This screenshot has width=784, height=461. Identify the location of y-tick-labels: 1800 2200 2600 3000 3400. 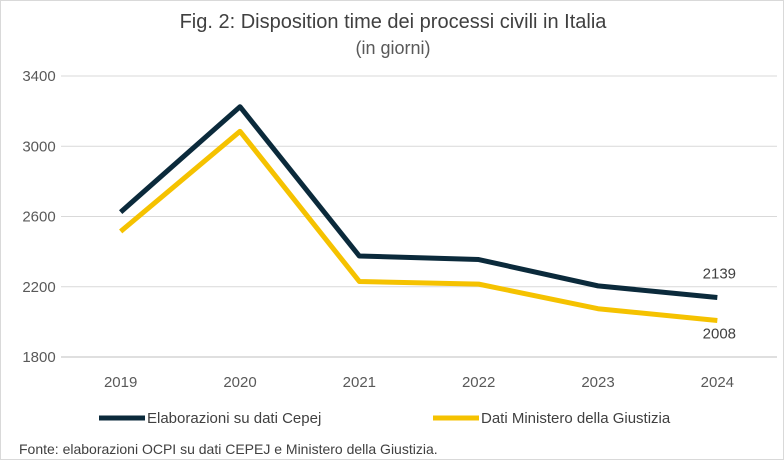
(38, 217).